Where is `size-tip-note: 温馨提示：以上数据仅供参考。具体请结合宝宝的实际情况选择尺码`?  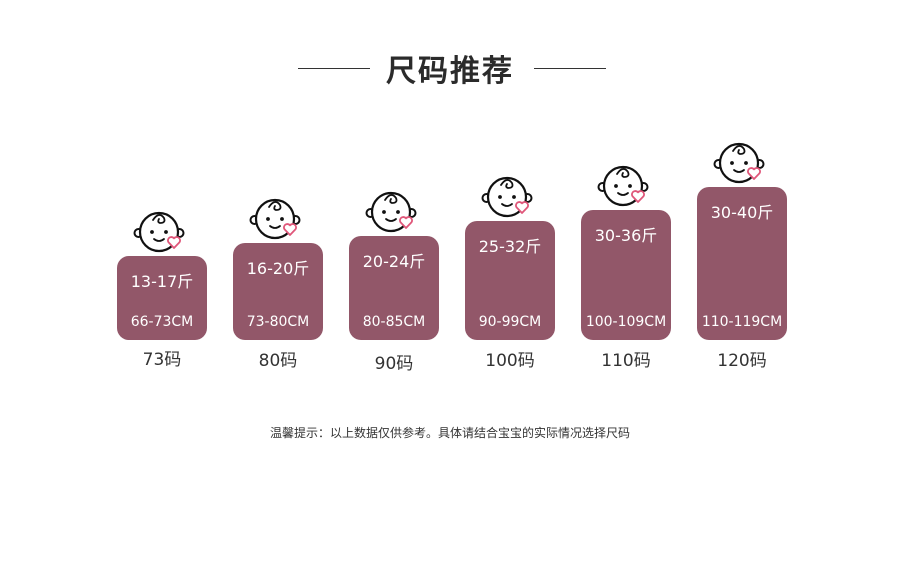 size-tip-note: 温馨提示：以上数据仅供参考。具体请结合宝宝的实际情况选择尺码 is located at coordinates (449, 433).